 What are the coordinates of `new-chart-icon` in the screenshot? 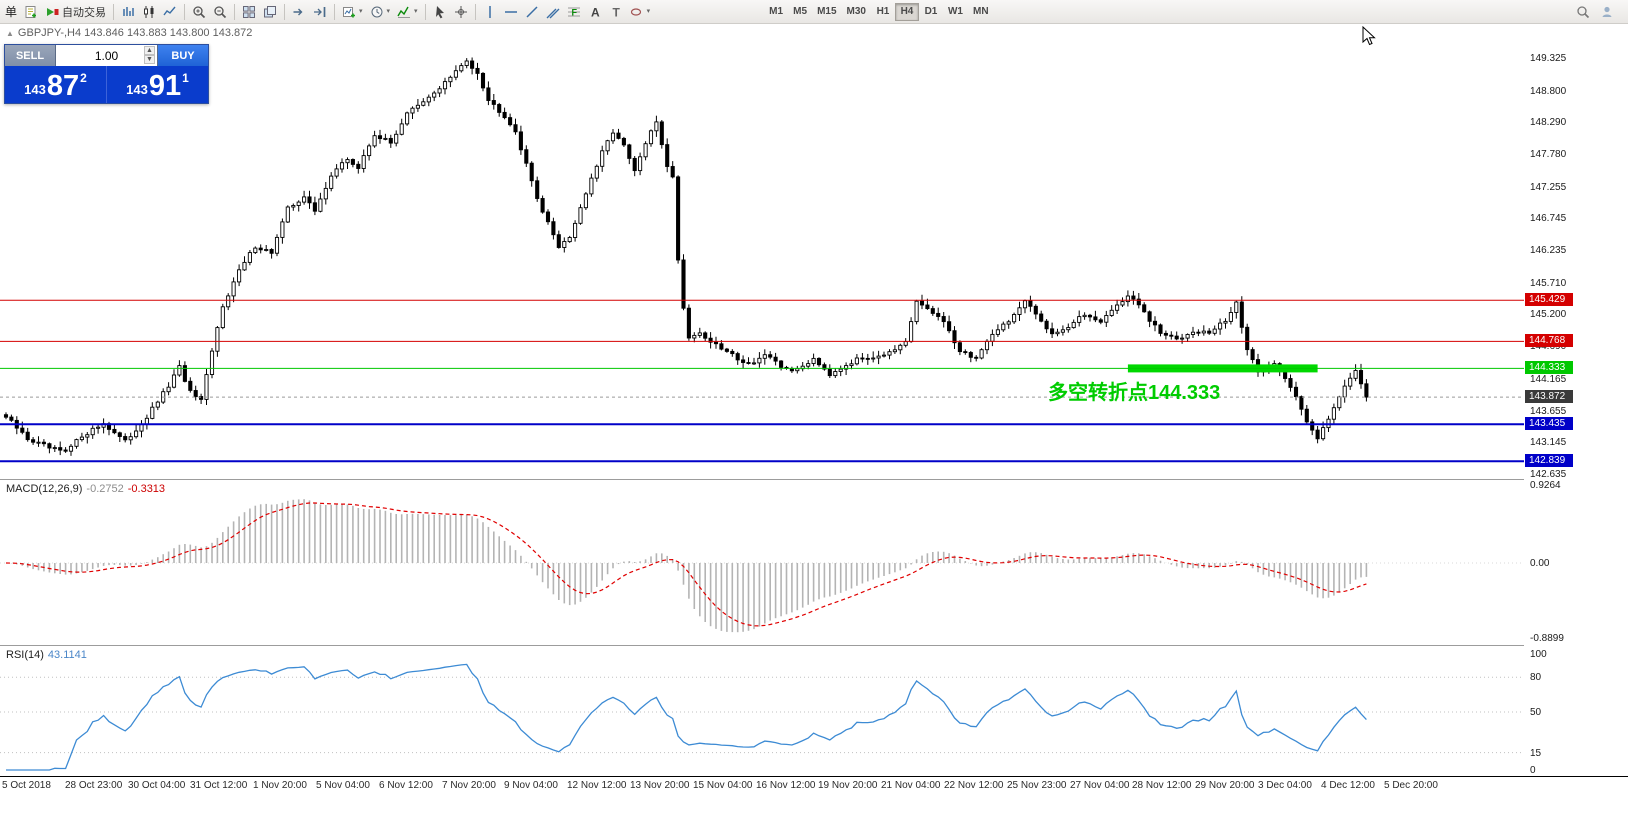 It's located at (349, 11).